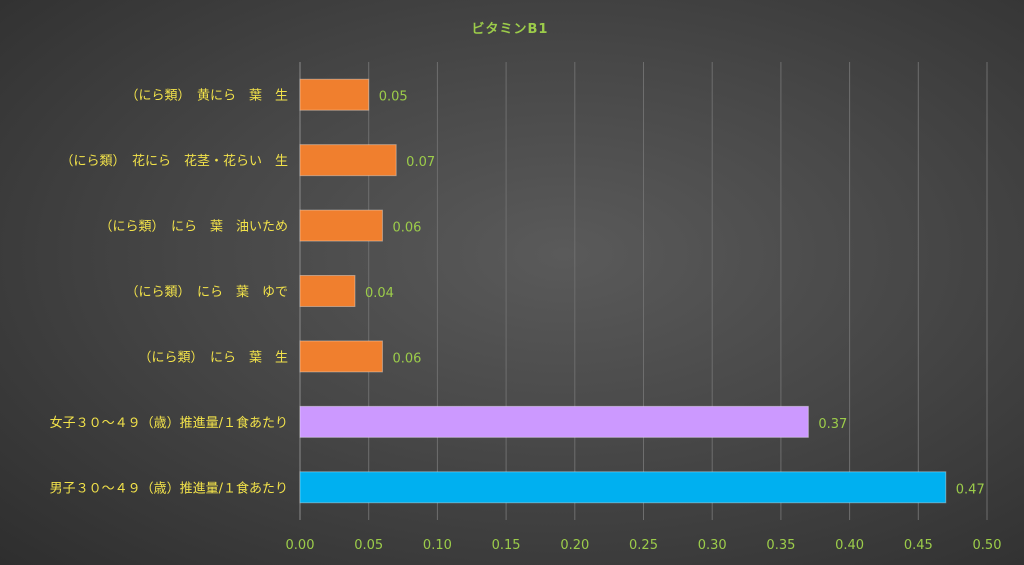 The height and width of the screenshot is (565, 1024). I want to click on x-tick-label: 0.40, so click(849, 545).